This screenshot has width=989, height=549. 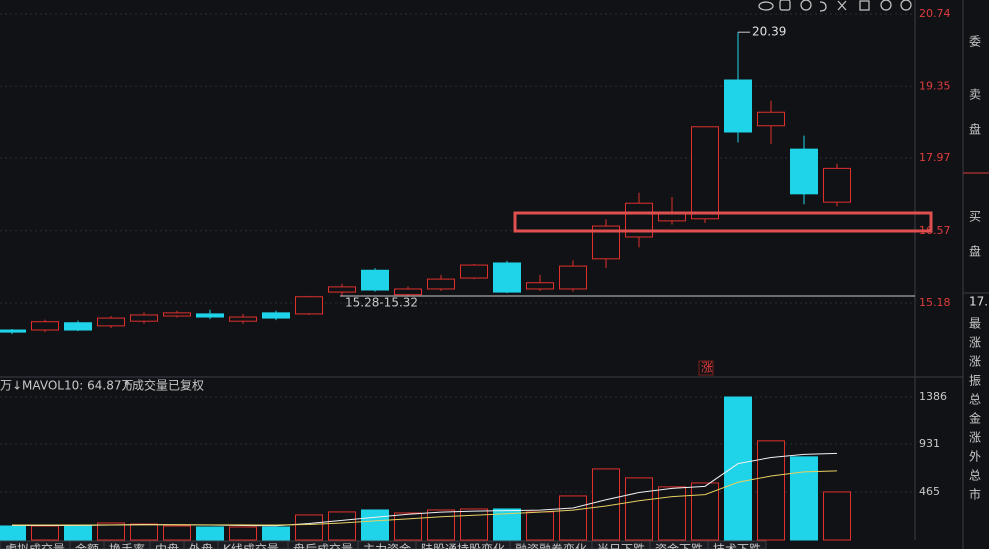 I want to click on tab-label: 虚拟成交量, so click(x=35, y=545).